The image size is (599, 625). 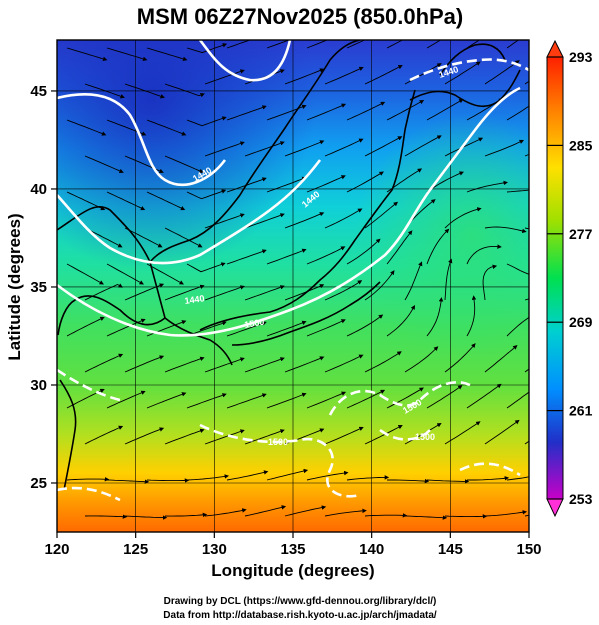 I want to click on y-axis: 25 30 35 40 45, so click(x=43, y=287).